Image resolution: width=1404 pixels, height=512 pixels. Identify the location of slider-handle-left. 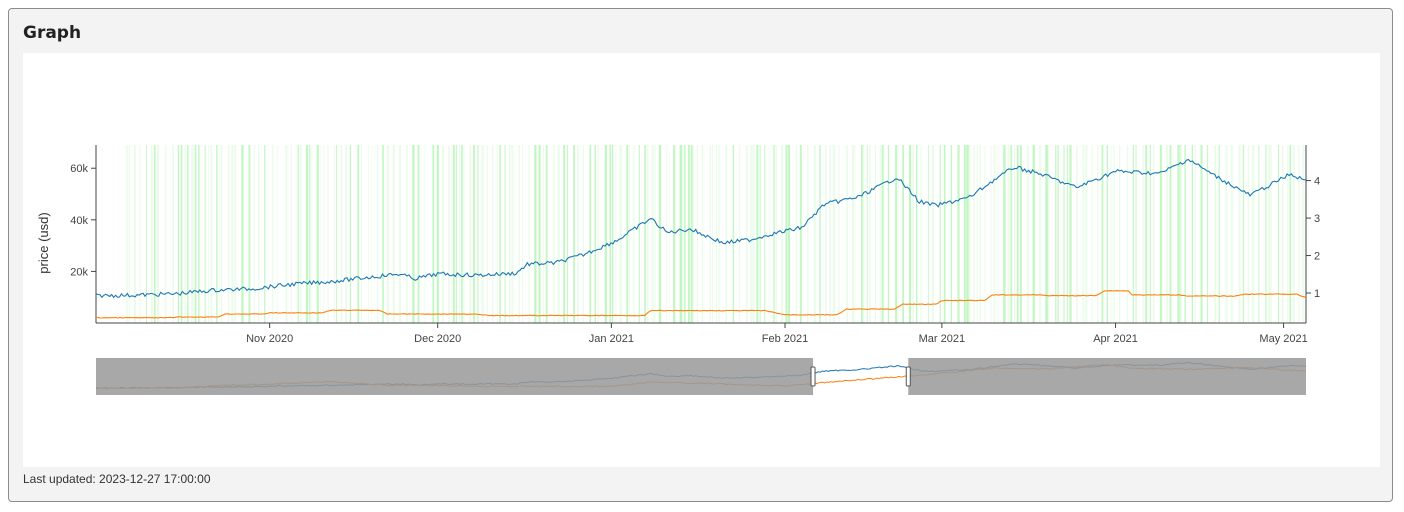
(813, 376).